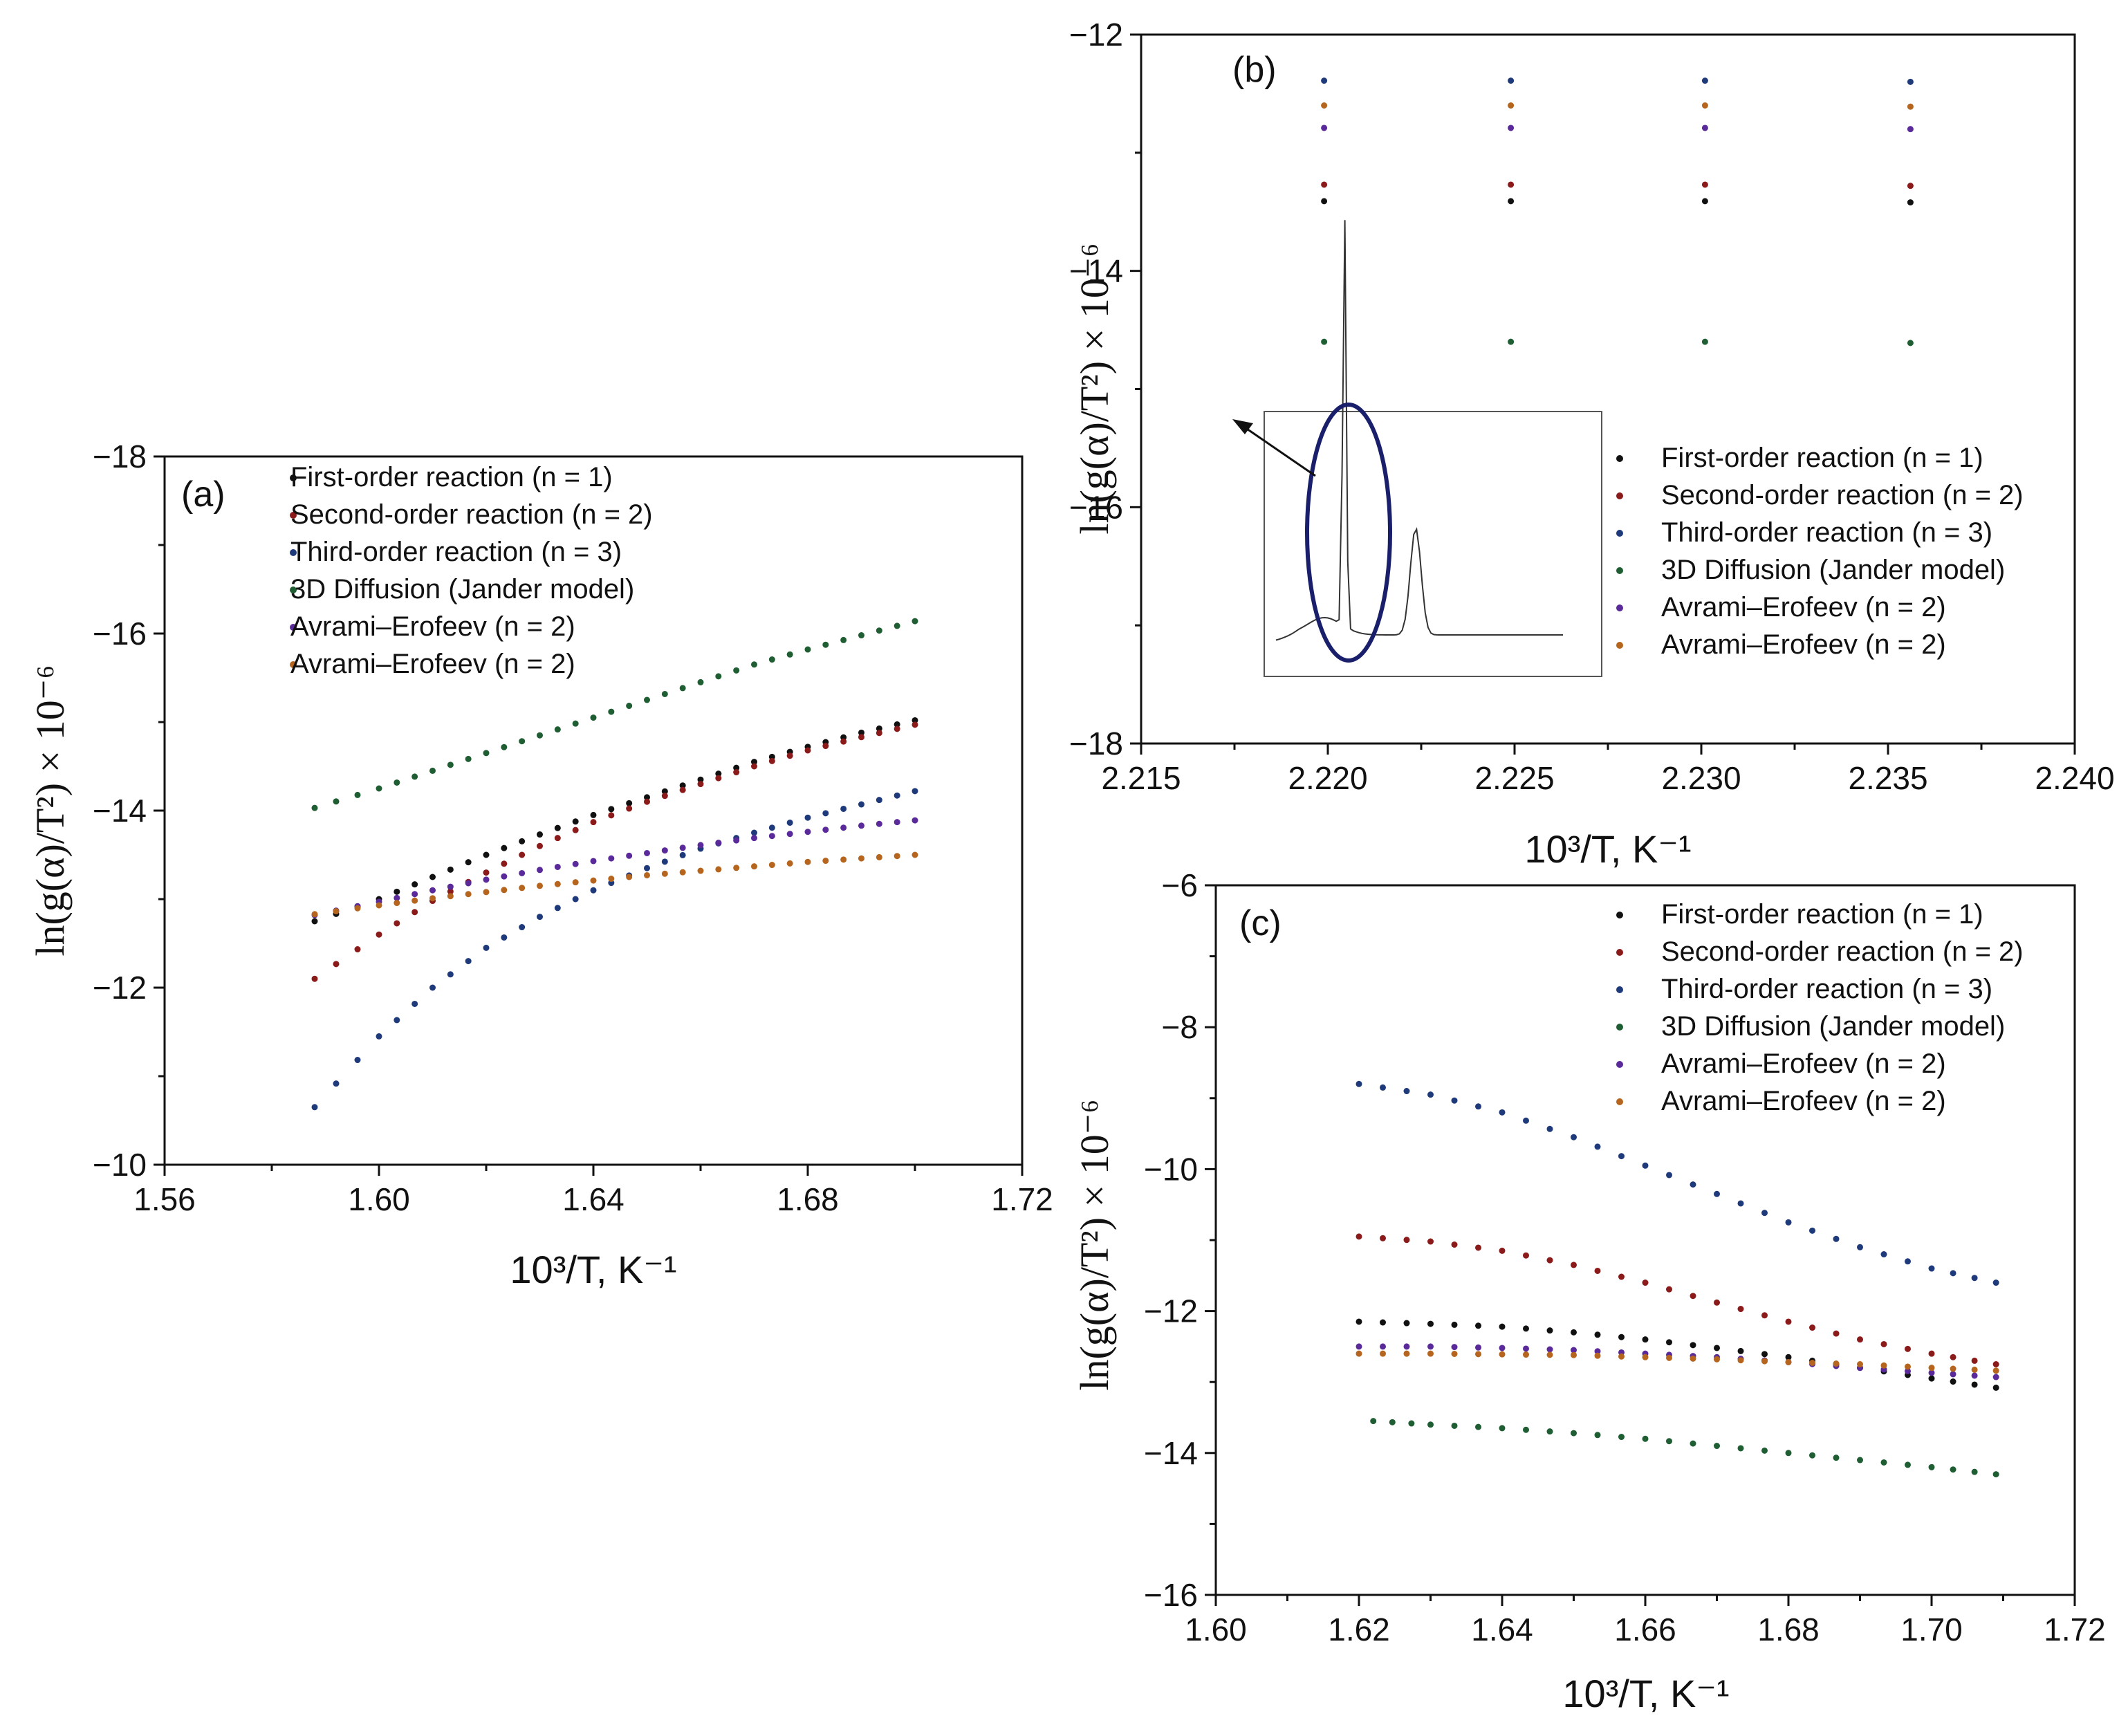 The width and height of the screenshot is (2128, 1736). I want to click on legend-entry: Second-order reaction (n = 2), so click(1842, 495).